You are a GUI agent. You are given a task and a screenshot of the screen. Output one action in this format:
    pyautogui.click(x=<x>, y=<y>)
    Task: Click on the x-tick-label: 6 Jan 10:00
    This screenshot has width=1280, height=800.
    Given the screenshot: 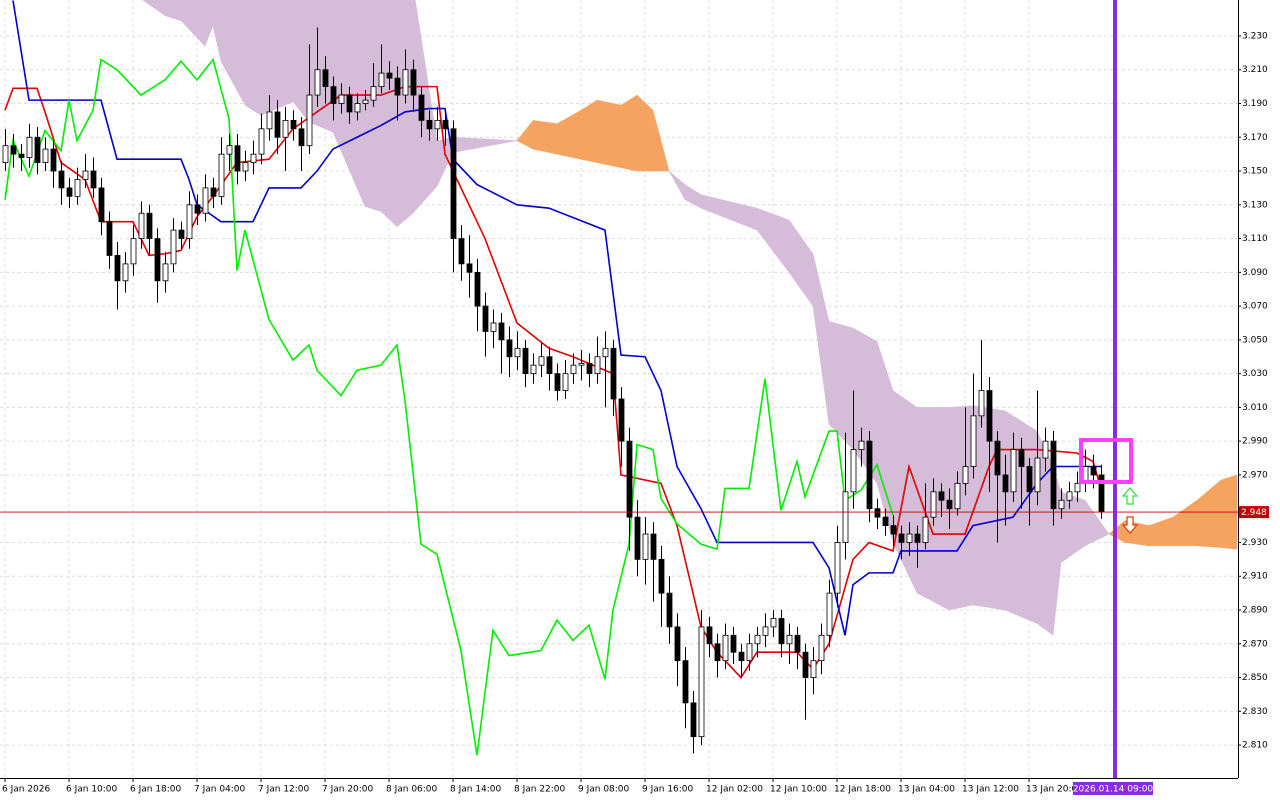 What is the action you would take?
    pyautogui.click(x=92, y=790)
    